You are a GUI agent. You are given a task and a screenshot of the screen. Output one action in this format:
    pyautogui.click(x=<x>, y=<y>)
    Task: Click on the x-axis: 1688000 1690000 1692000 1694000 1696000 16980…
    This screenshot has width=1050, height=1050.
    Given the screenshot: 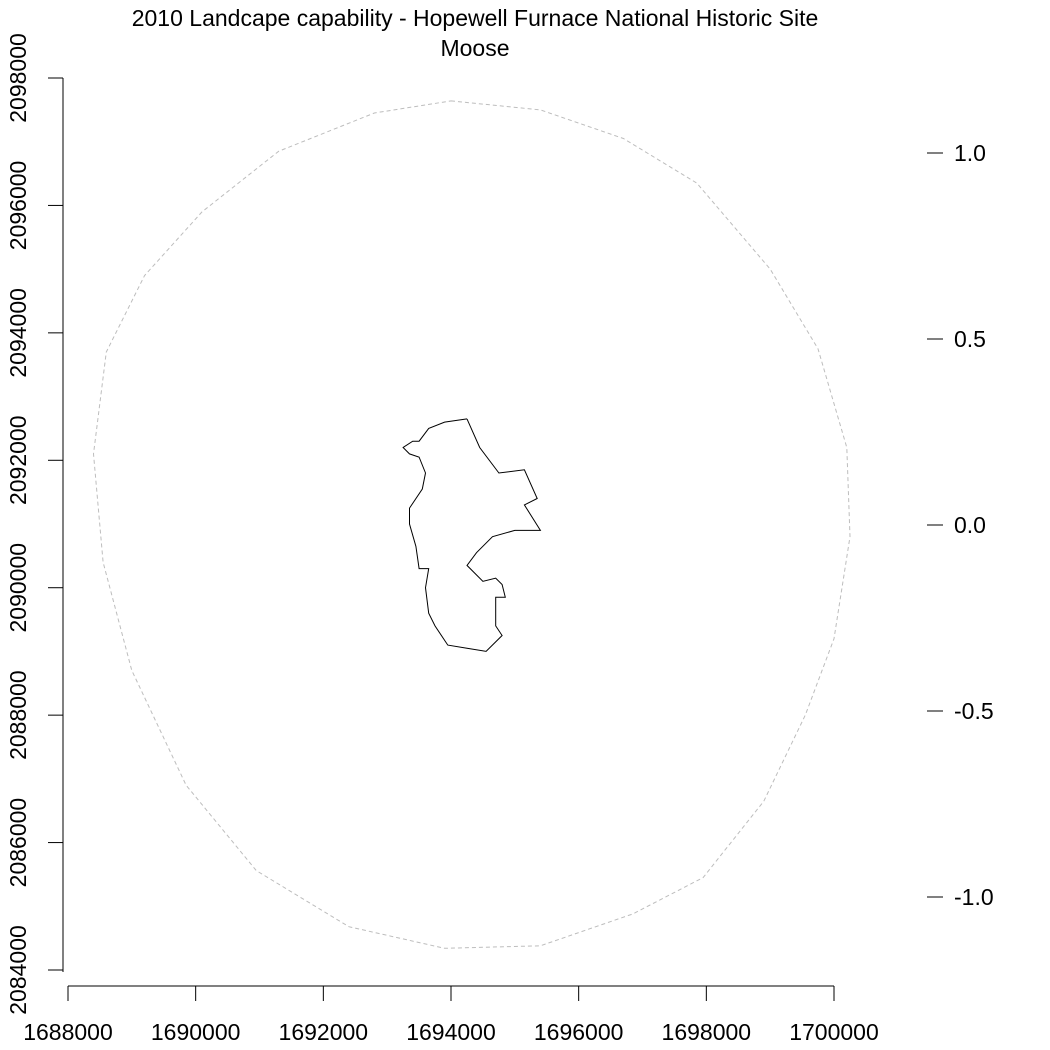 What is the action you would take?
    pyautogui.click(x=451, y=1015)
    